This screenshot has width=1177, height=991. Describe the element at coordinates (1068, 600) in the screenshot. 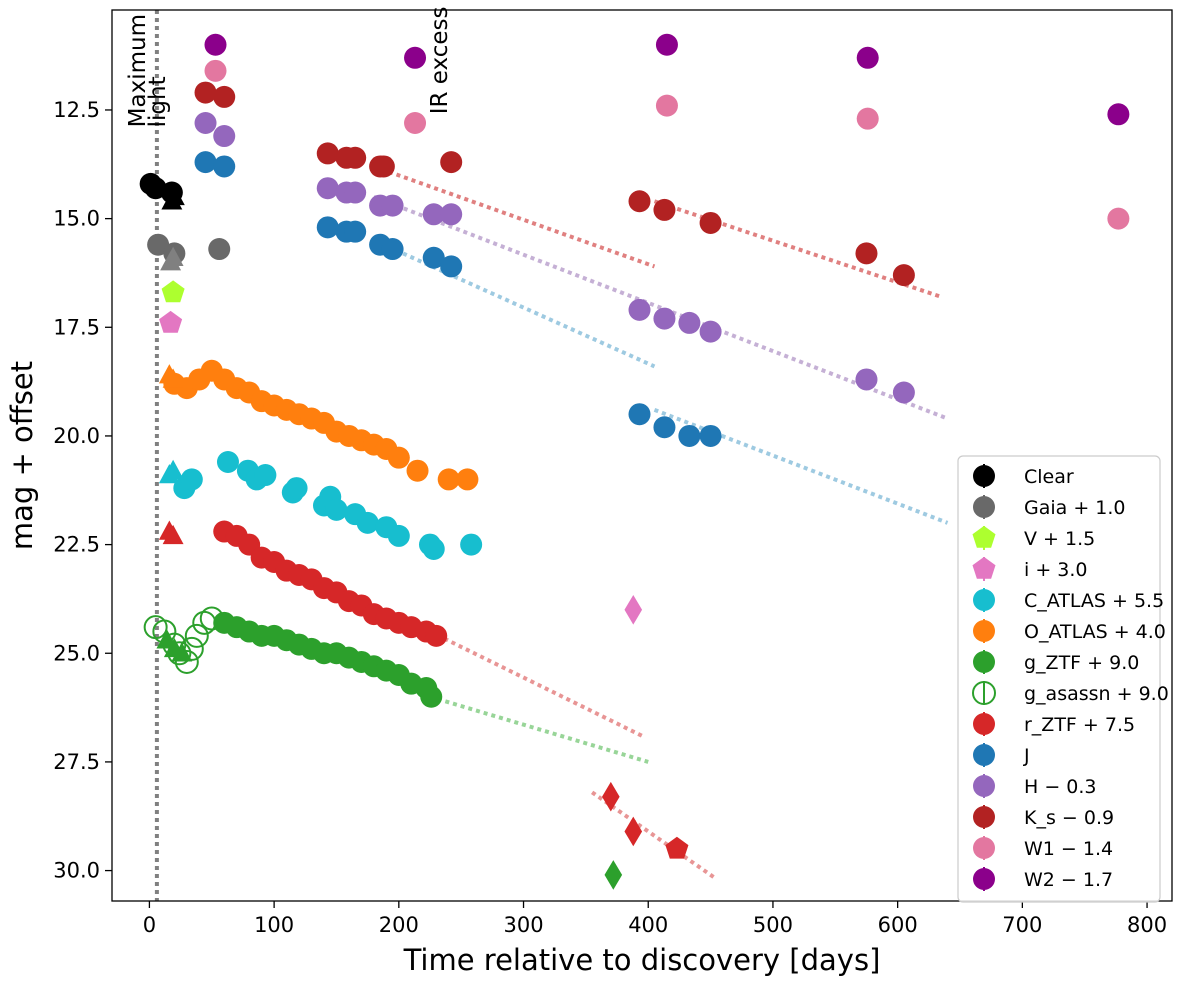

I see `legend-entry: C_ATLAS + 5.5` at that location.